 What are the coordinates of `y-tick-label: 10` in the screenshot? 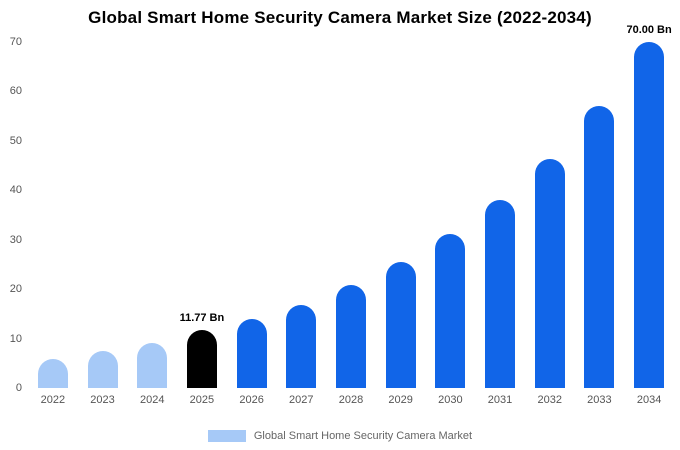 It's located at (15, 338).